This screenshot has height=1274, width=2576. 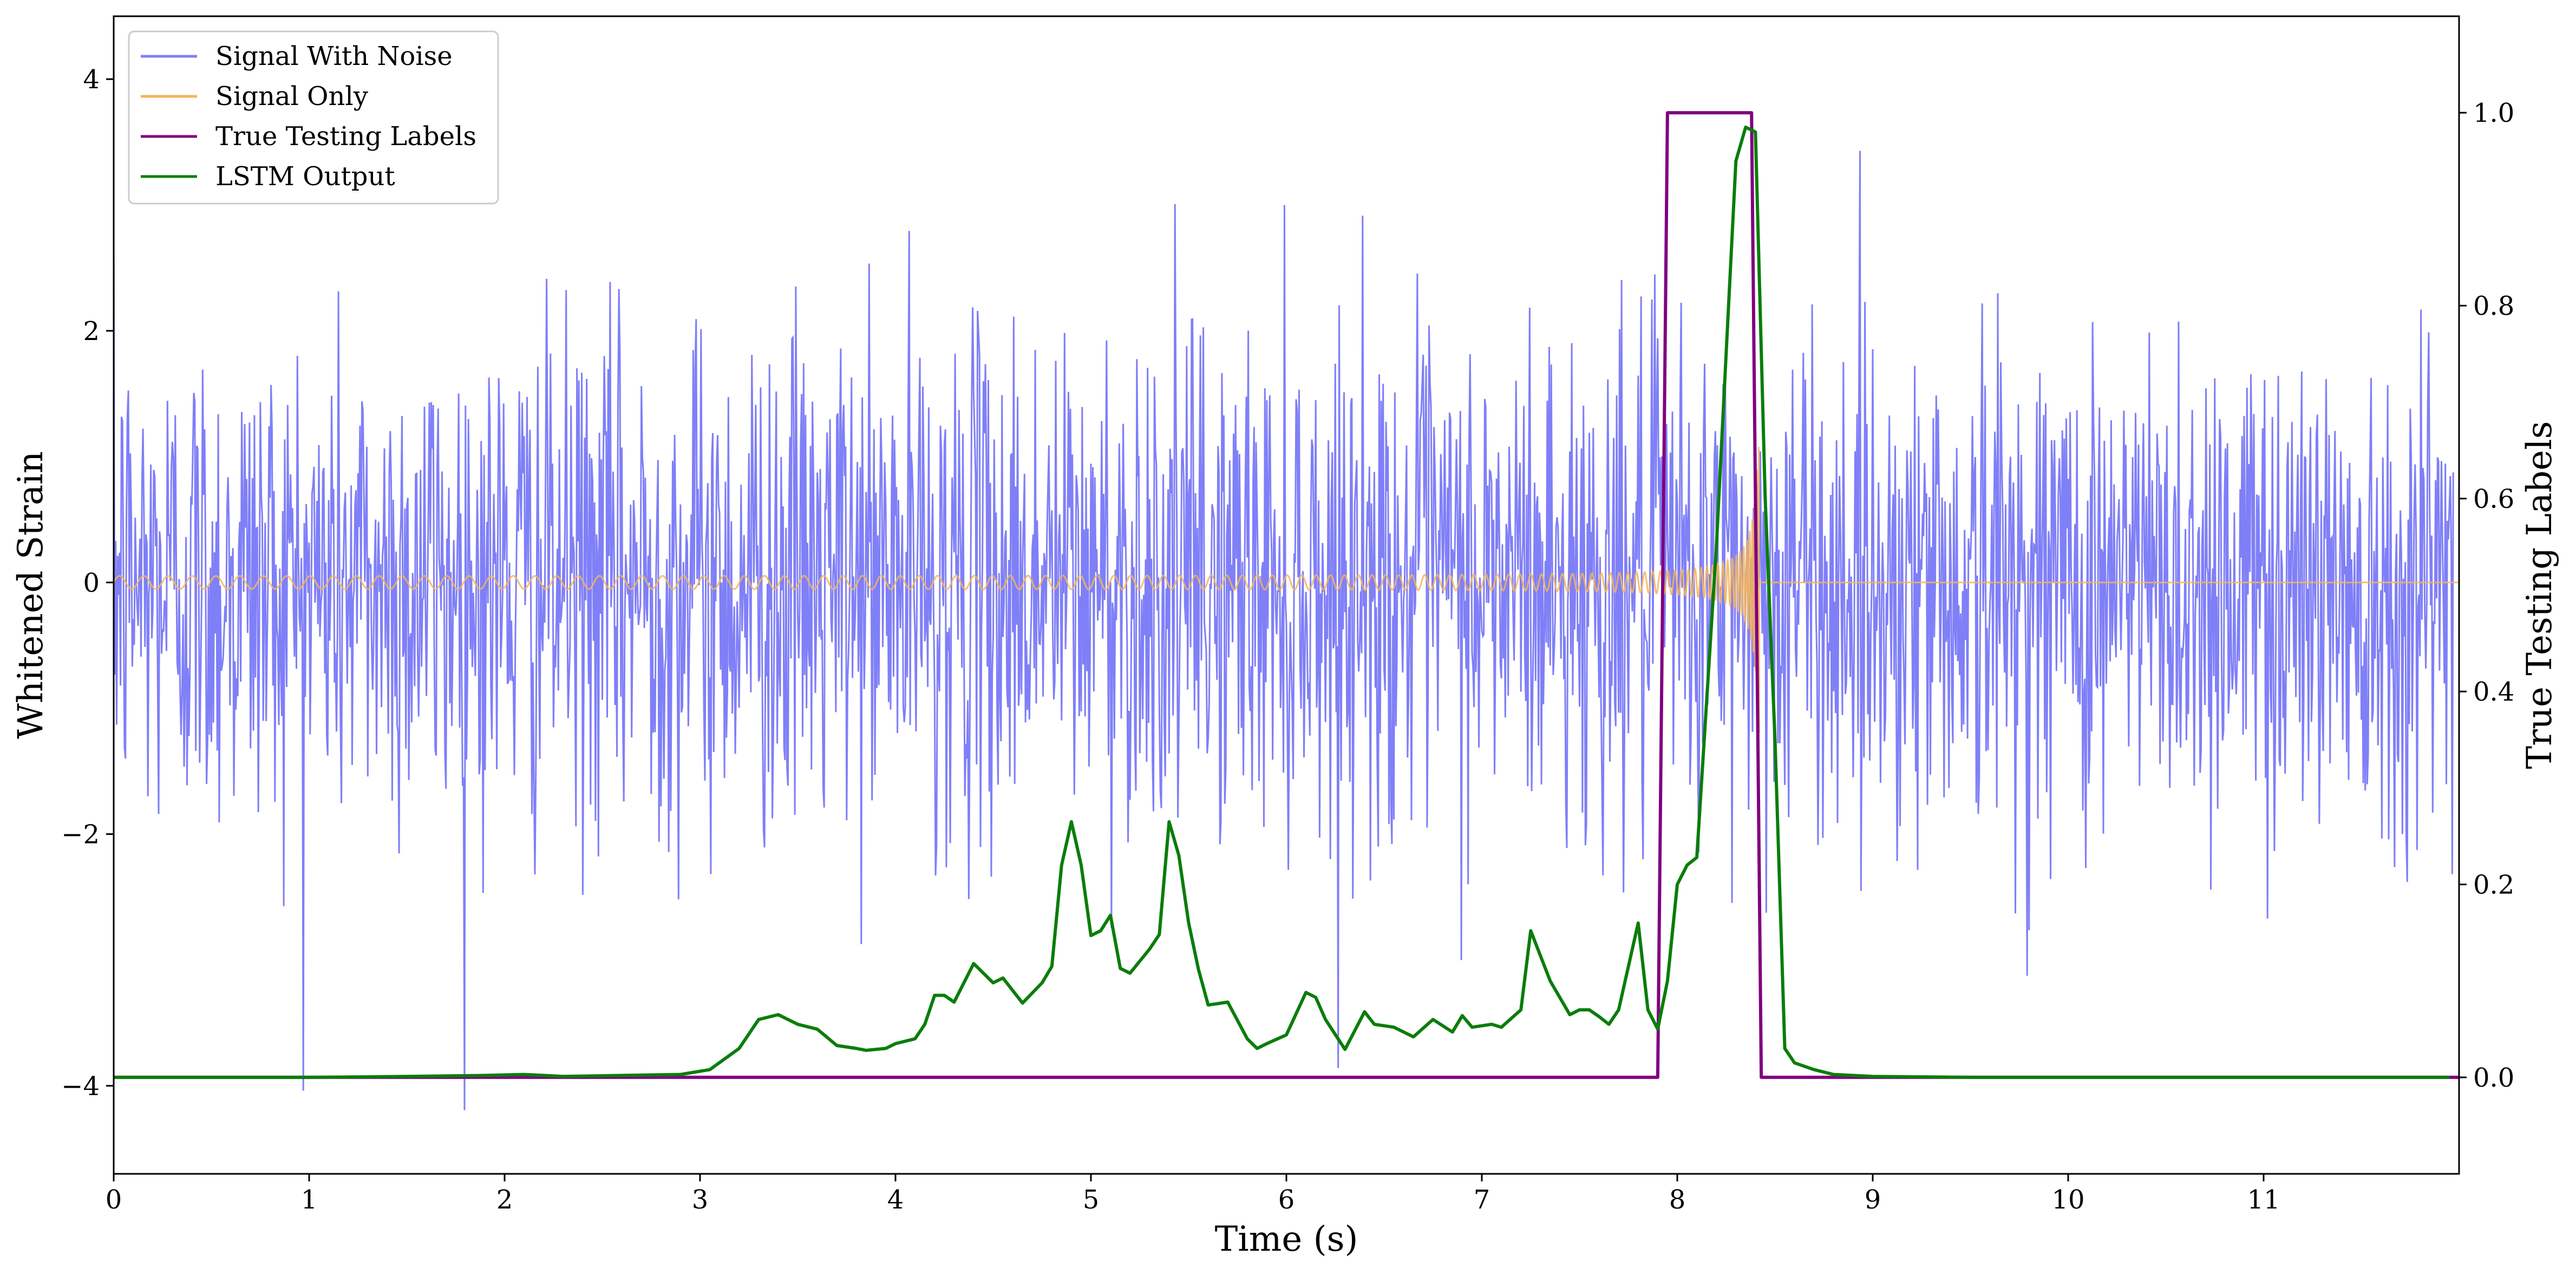 What do you see at coordinates (505, 1200) in the screenshot?
I see `x-tick-label: 2` at bounding box center [505, 1200].